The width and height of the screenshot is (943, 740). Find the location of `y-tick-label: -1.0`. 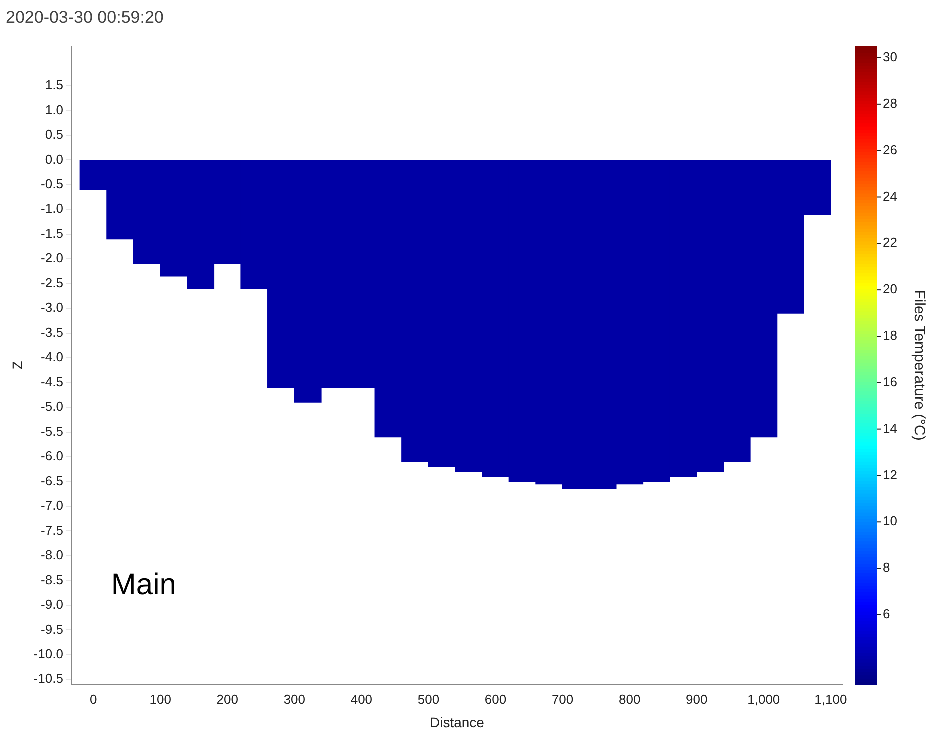

y-tick-label: -1.0 is located at coordinates (52, 208).